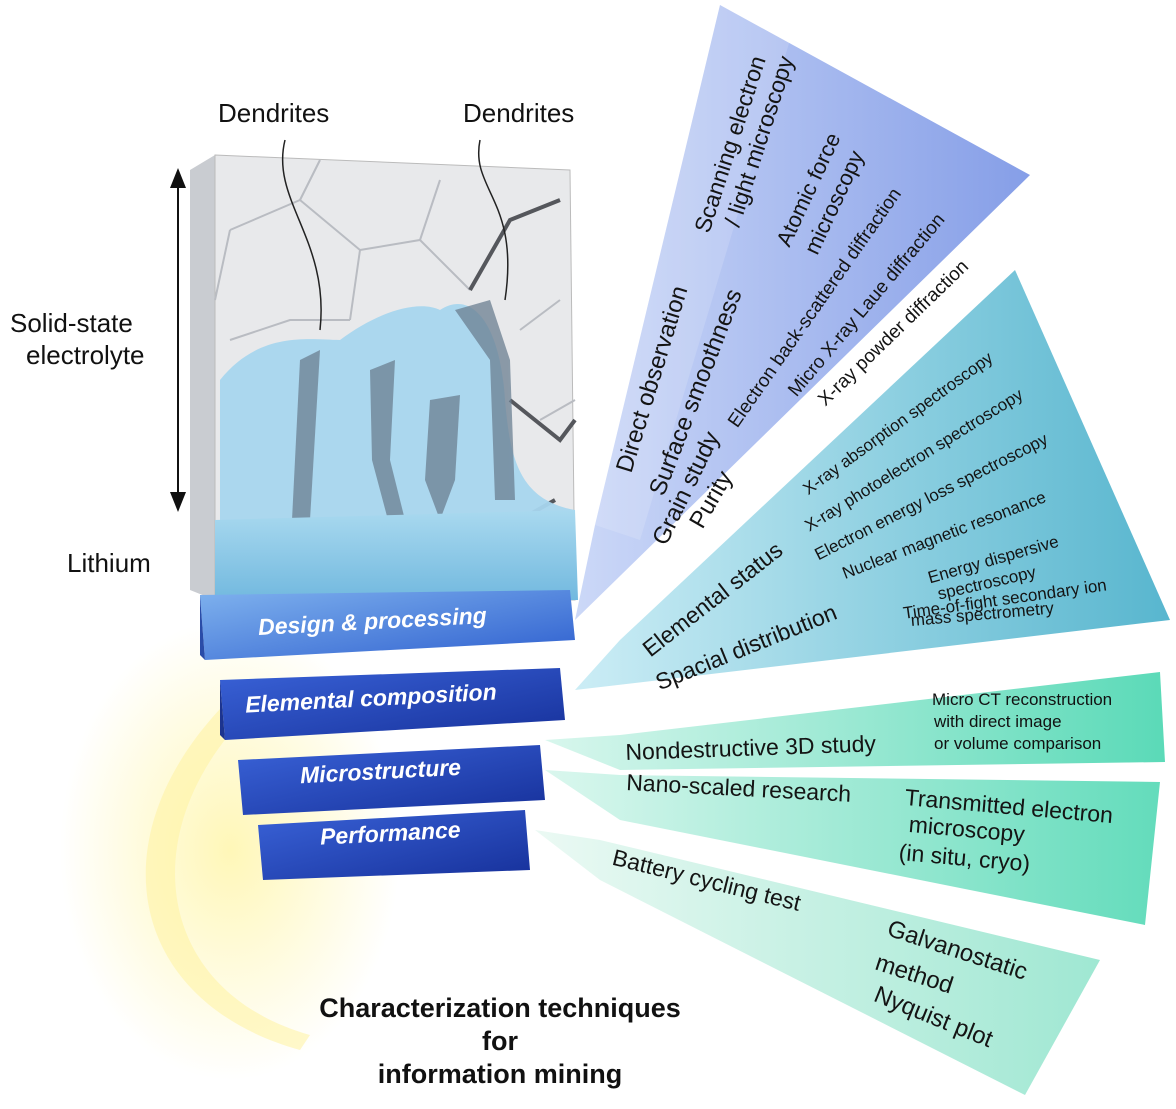 This screenshot has width=1176, height=1109. What do you see at coordinates (692, 272) in the screenshot?
I see `fan-design-inner` at bounding box center [692, 272].